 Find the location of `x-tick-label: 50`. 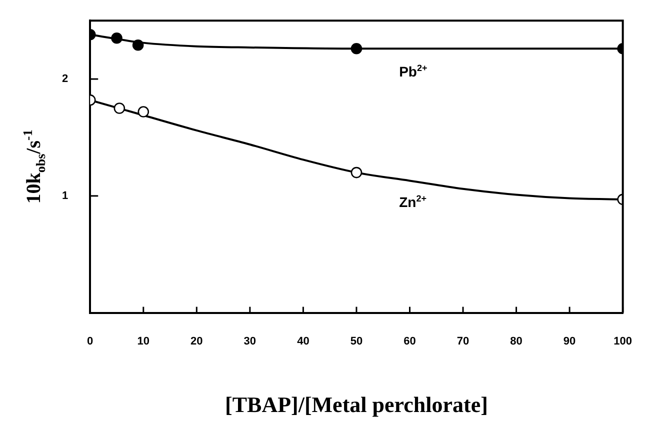

x-tick-label: 50 is located at coordinates (356, 341).